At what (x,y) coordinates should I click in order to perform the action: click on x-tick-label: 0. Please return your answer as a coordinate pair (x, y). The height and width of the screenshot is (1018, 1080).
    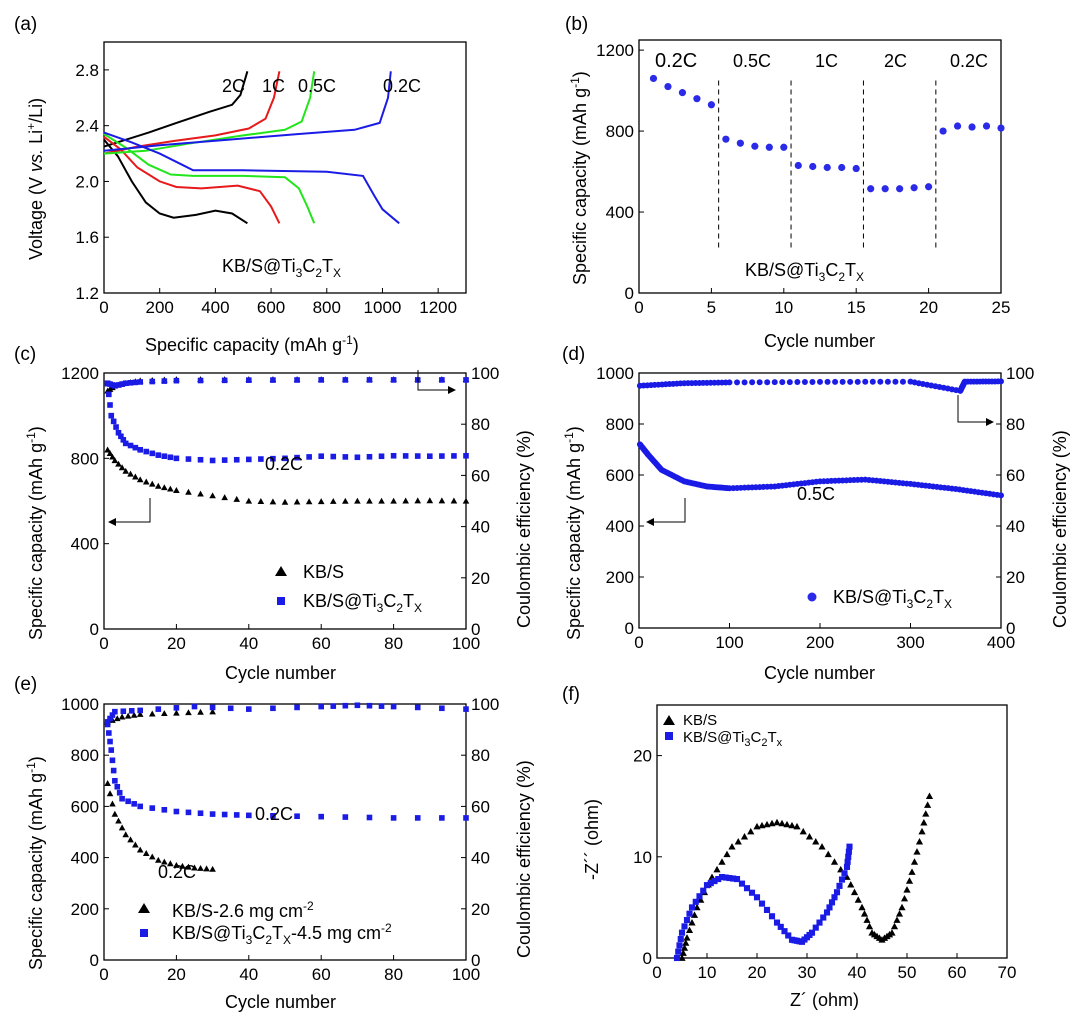
    Looking at the image, I should click on (638, 307).